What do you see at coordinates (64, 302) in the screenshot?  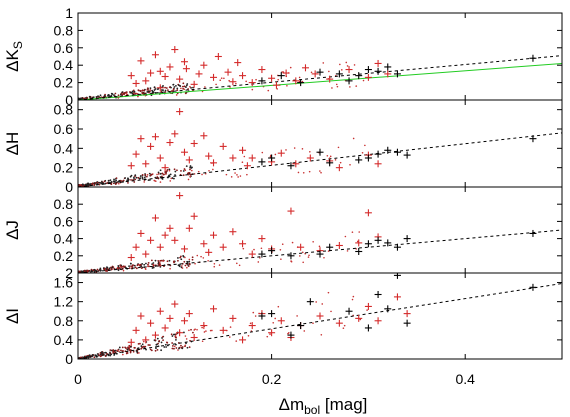 I see `y-tick-label: 1.2` at bounding box center [64, 302].